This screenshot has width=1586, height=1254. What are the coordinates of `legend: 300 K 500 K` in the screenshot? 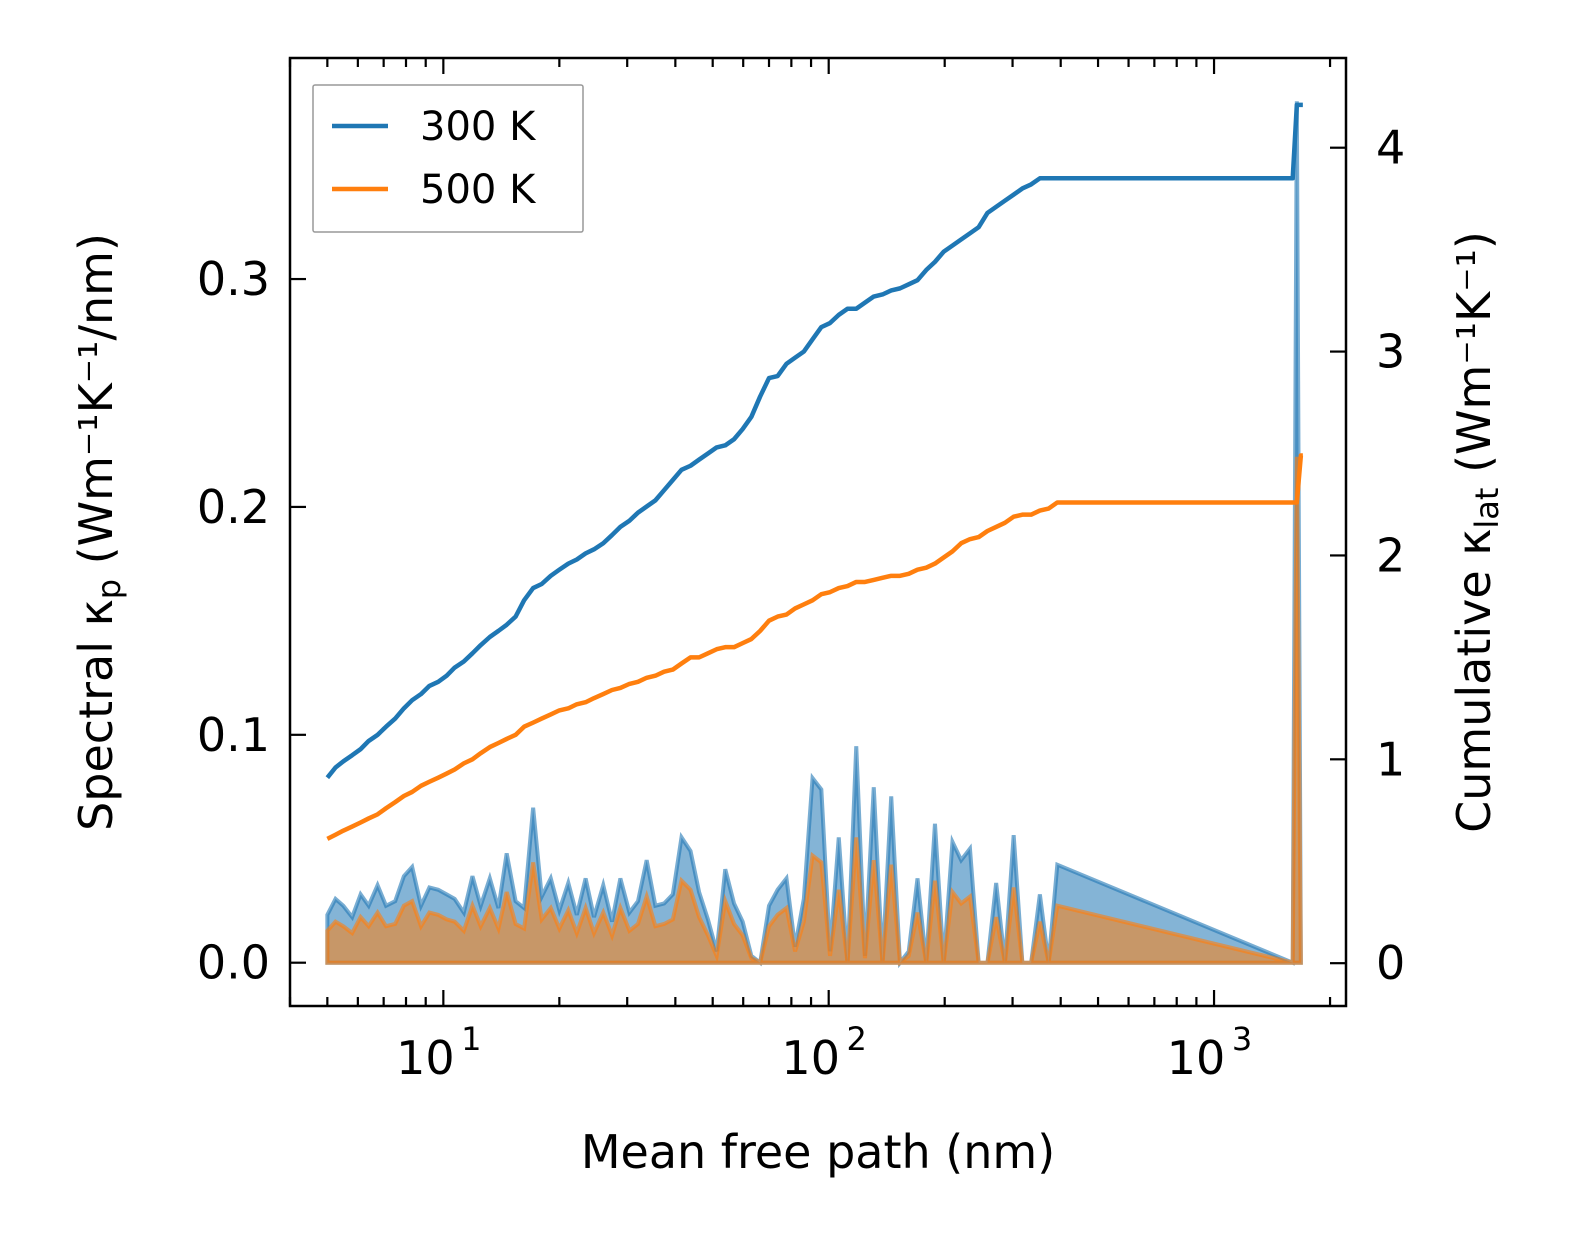 It's located at (448, 158).